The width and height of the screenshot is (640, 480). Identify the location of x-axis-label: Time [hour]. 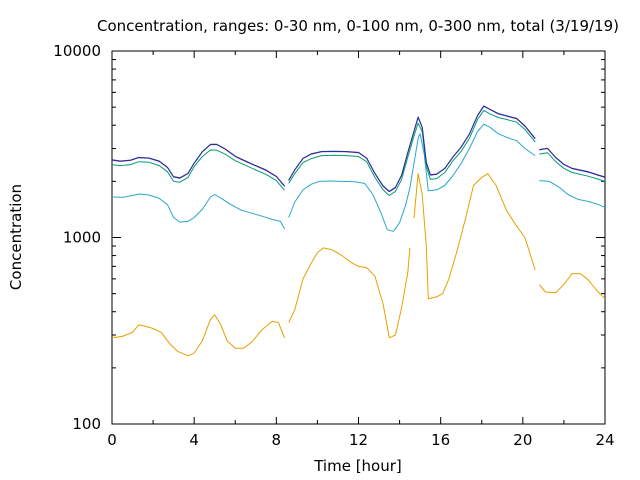
(357, 466).